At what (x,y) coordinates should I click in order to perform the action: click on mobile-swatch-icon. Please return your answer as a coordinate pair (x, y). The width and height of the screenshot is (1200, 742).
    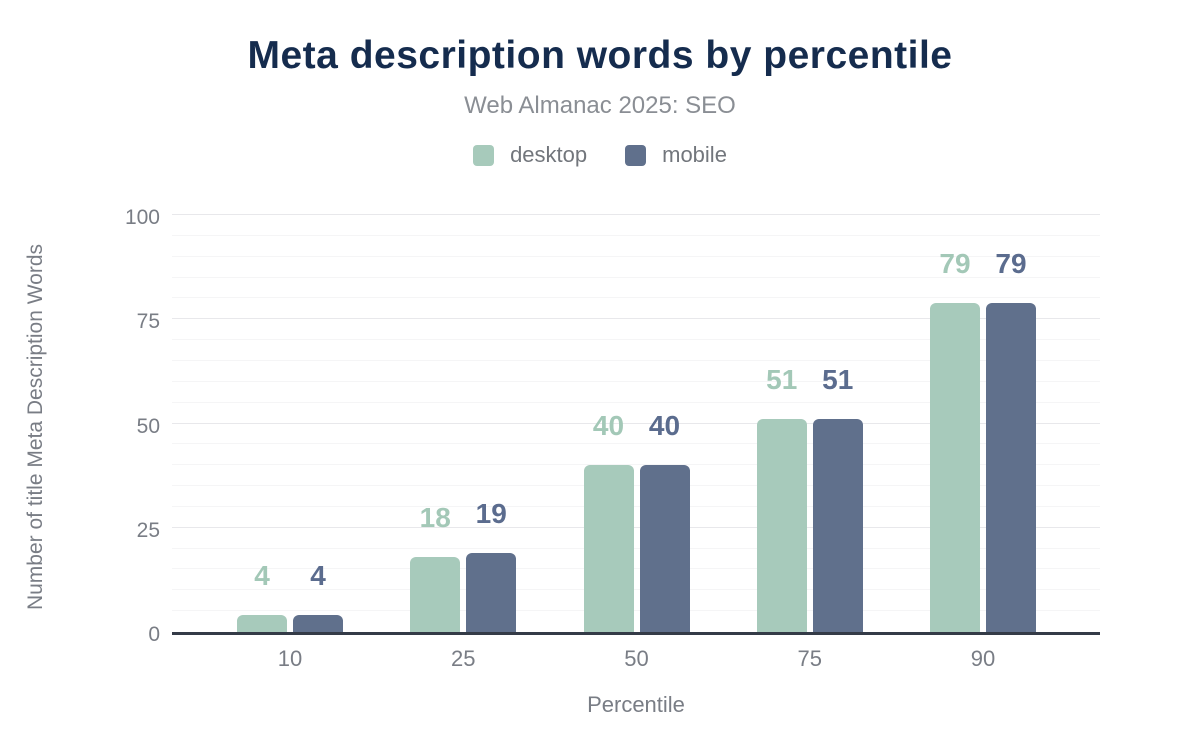
    Looking at the image, I should click on (636, 155).